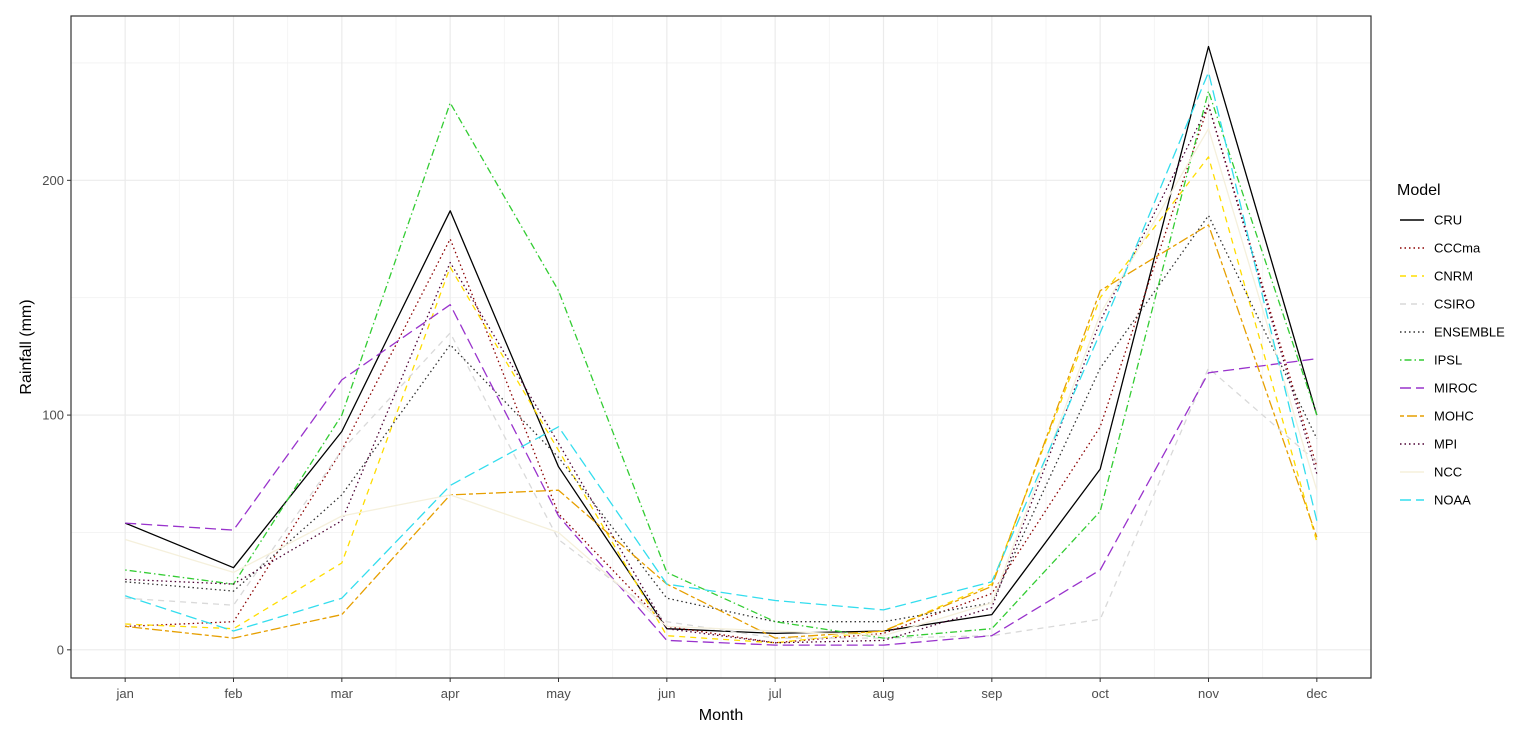 The width and height of the screenshot is (1536, 735). I want to click on y-axis: 0 100 200, so click(56, 415).